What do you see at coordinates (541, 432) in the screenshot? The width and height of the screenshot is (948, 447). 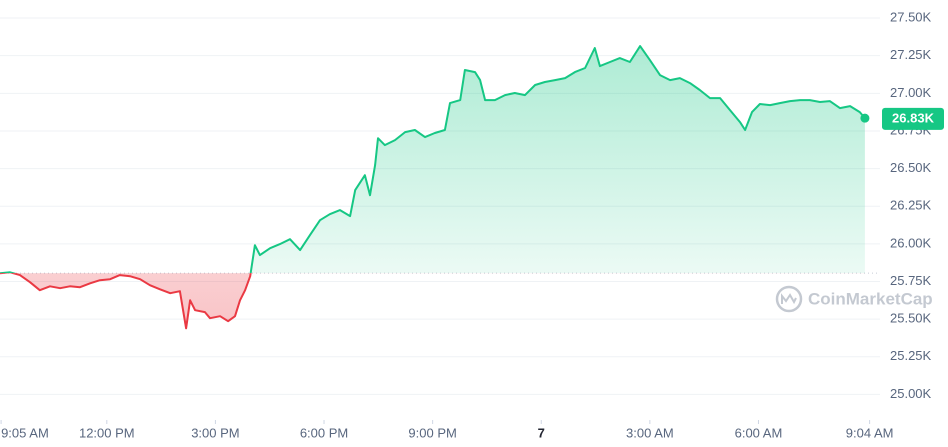 I see `x-tick-label: 7` at bounding box center [541, 432].